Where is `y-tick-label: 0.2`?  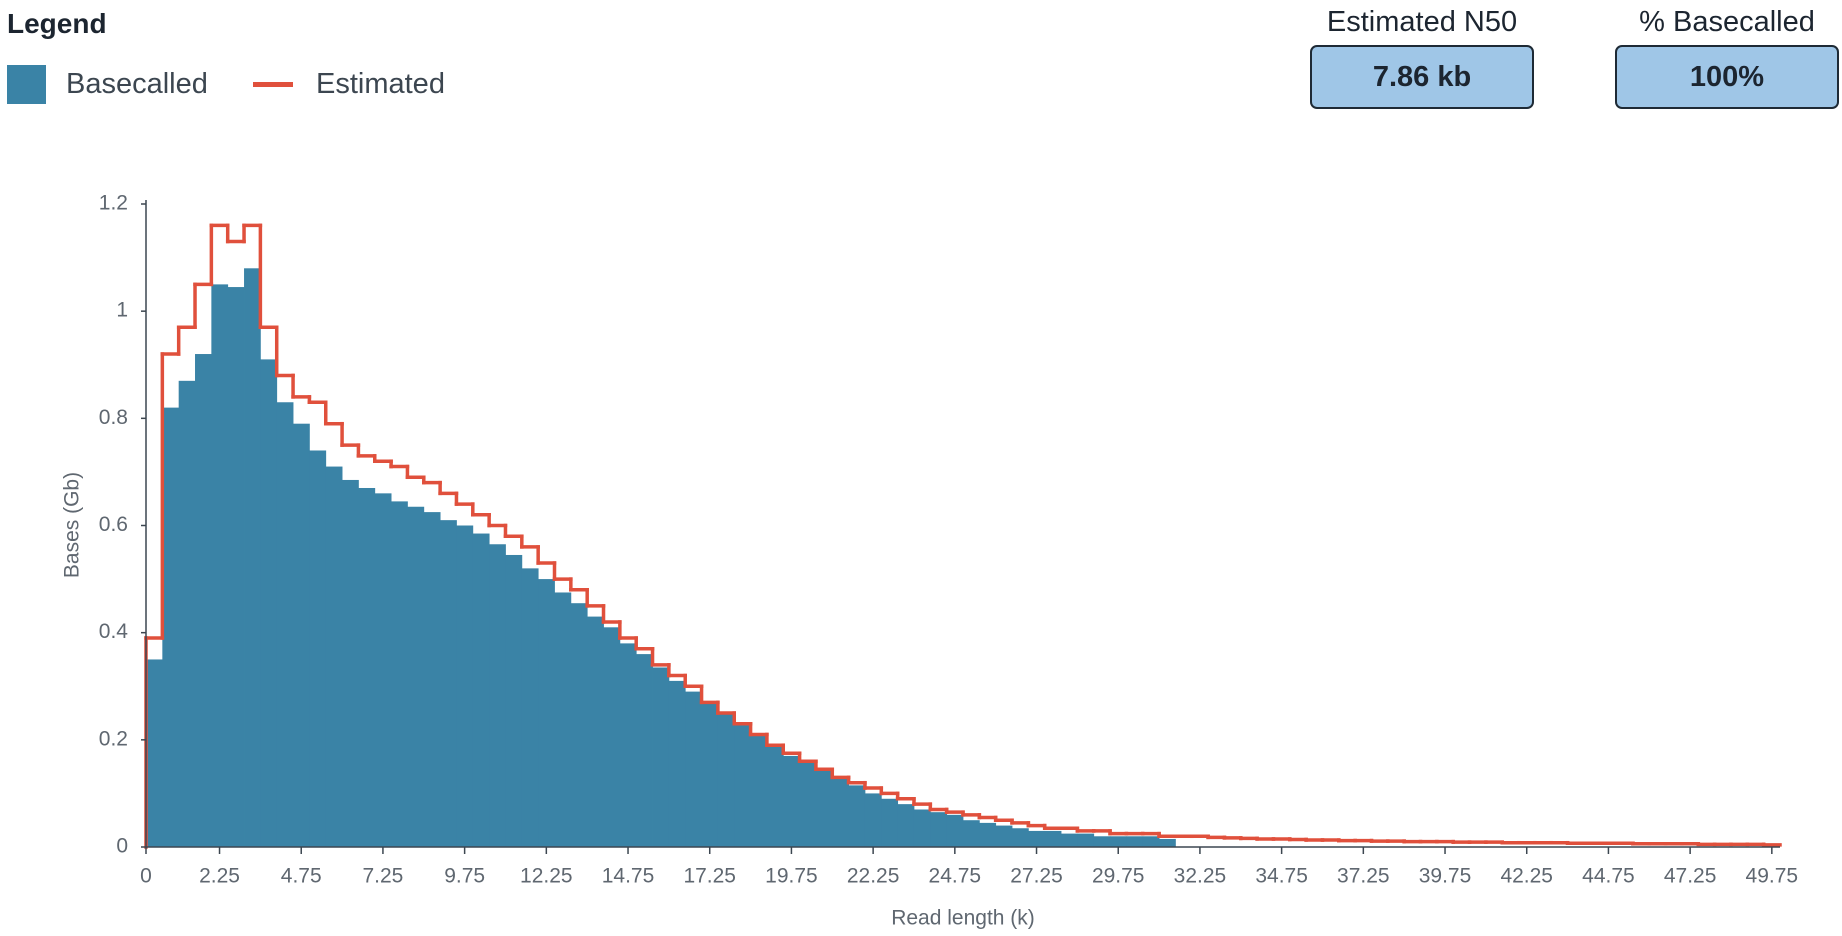
y-tick-label: 0.2 is located at coordinates (113, 738).